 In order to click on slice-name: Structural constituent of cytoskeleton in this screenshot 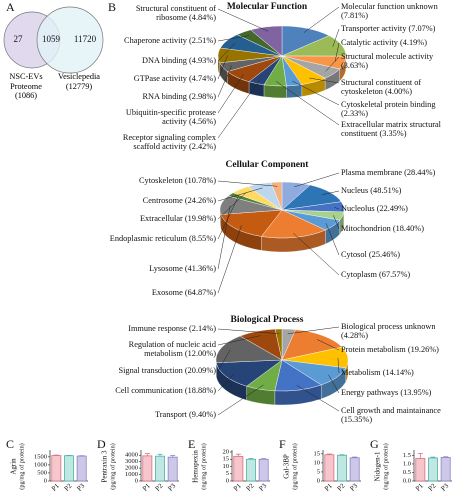, I will do `click(381, 87)`.